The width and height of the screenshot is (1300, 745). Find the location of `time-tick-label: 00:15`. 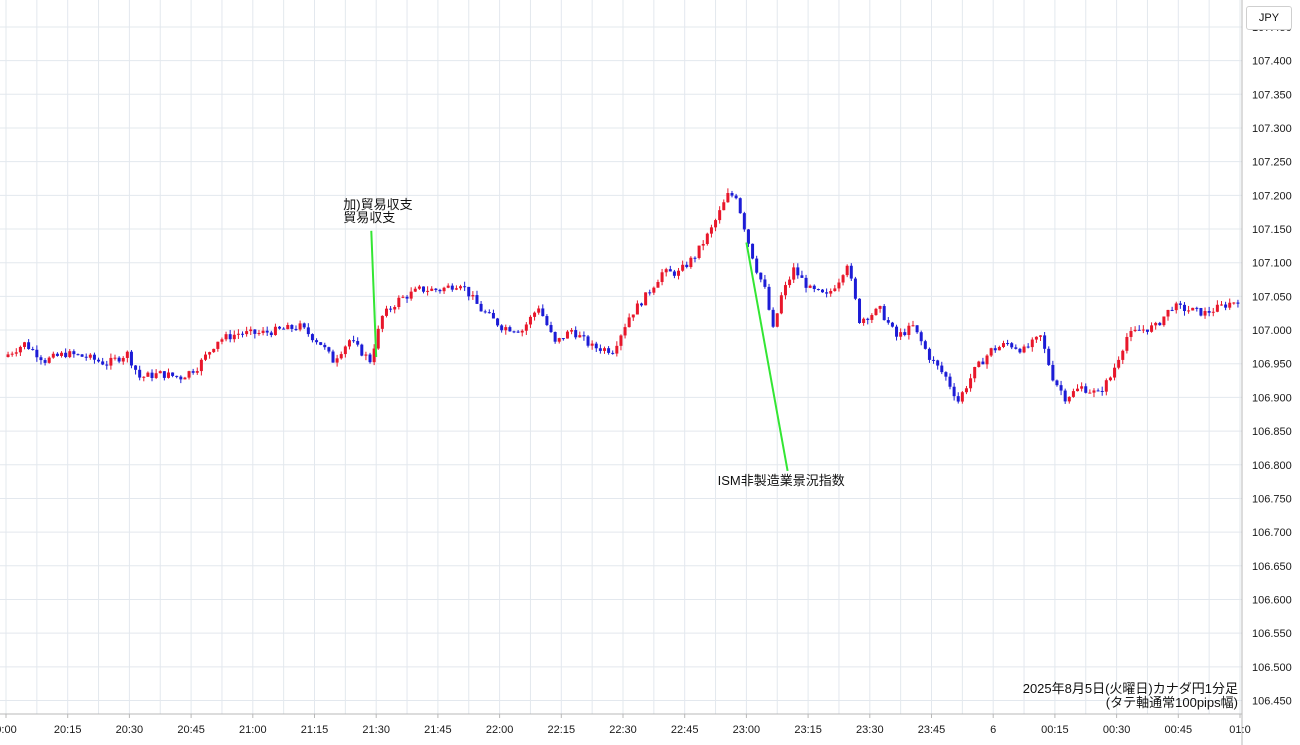

time-tick-label: 00:15 is located at coordinates (1055, 730).